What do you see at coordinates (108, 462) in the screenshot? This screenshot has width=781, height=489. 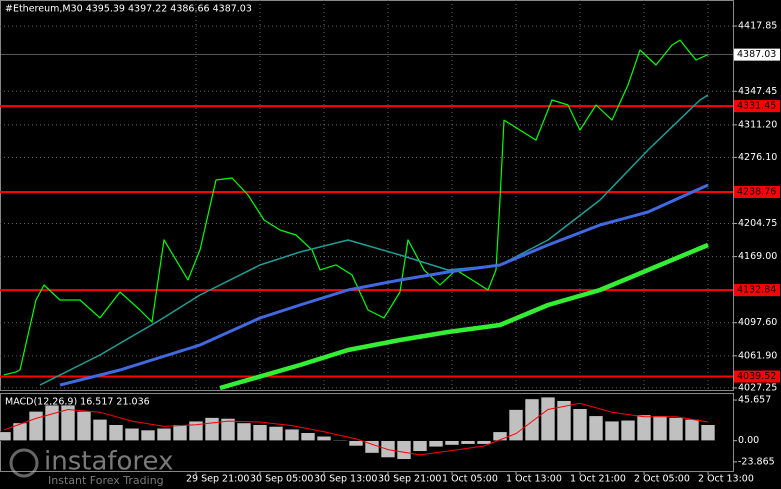 I see `watermark-brand: instaforex` at bounding box center [108, 462].